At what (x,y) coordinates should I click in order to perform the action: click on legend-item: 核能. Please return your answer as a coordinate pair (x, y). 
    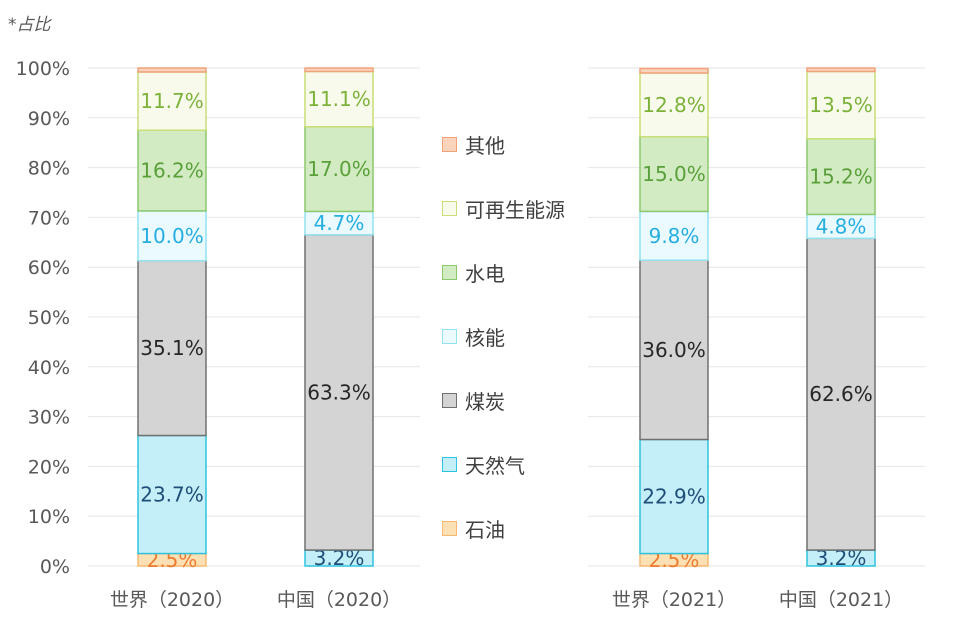
    Looking at the image, I should click on (503, 336).